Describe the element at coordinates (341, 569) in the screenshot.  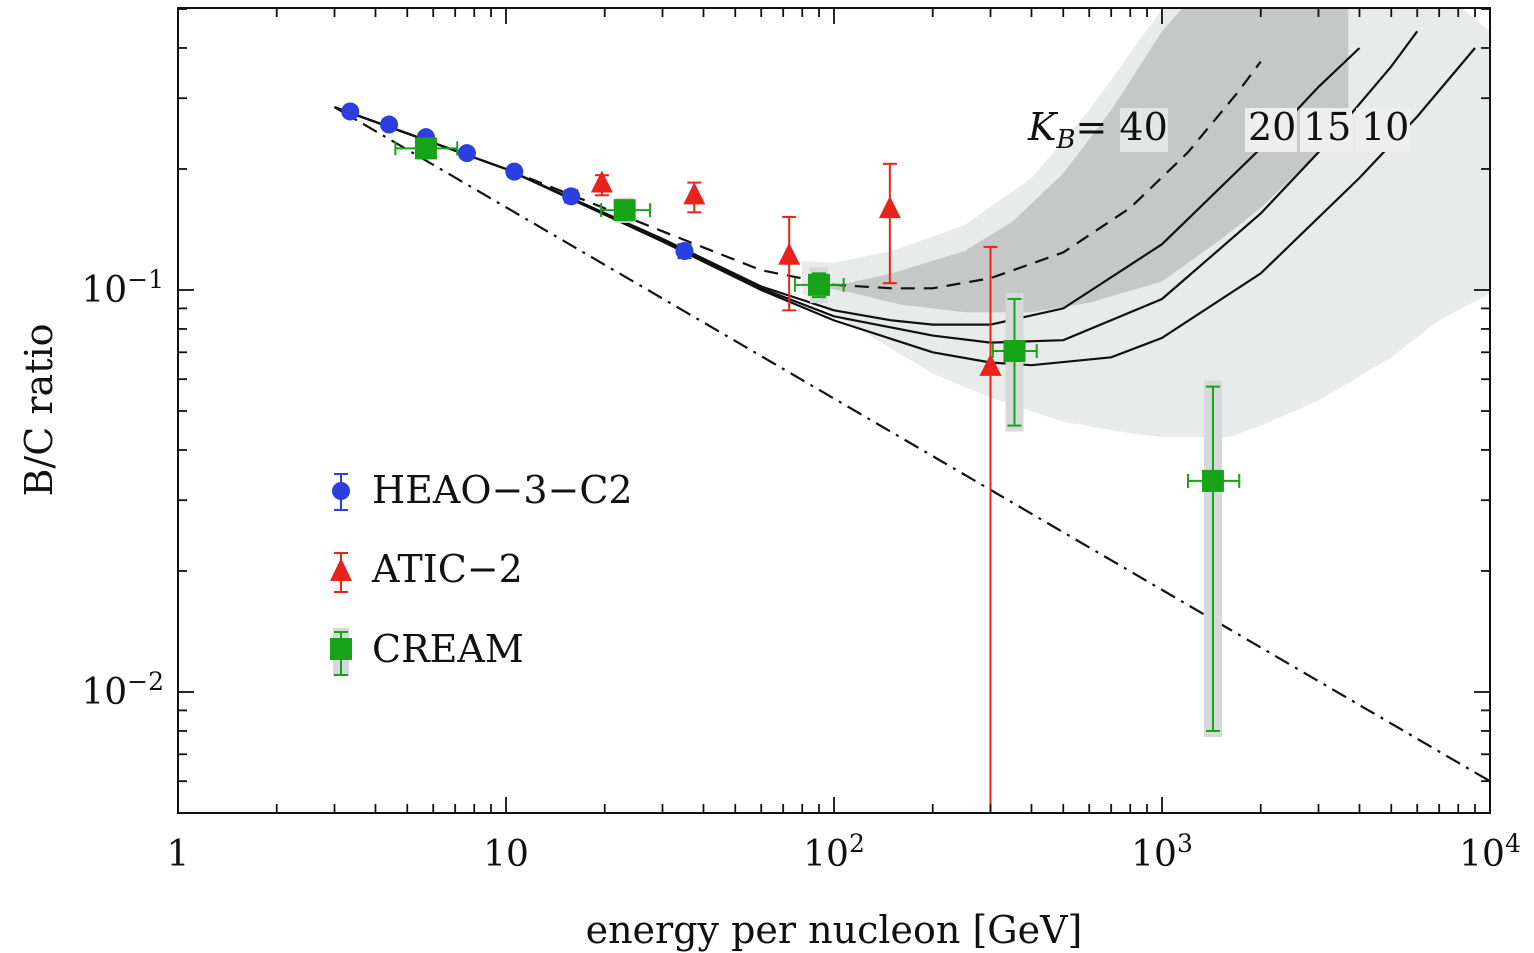
I see `legend-marker-triangle` at that location.